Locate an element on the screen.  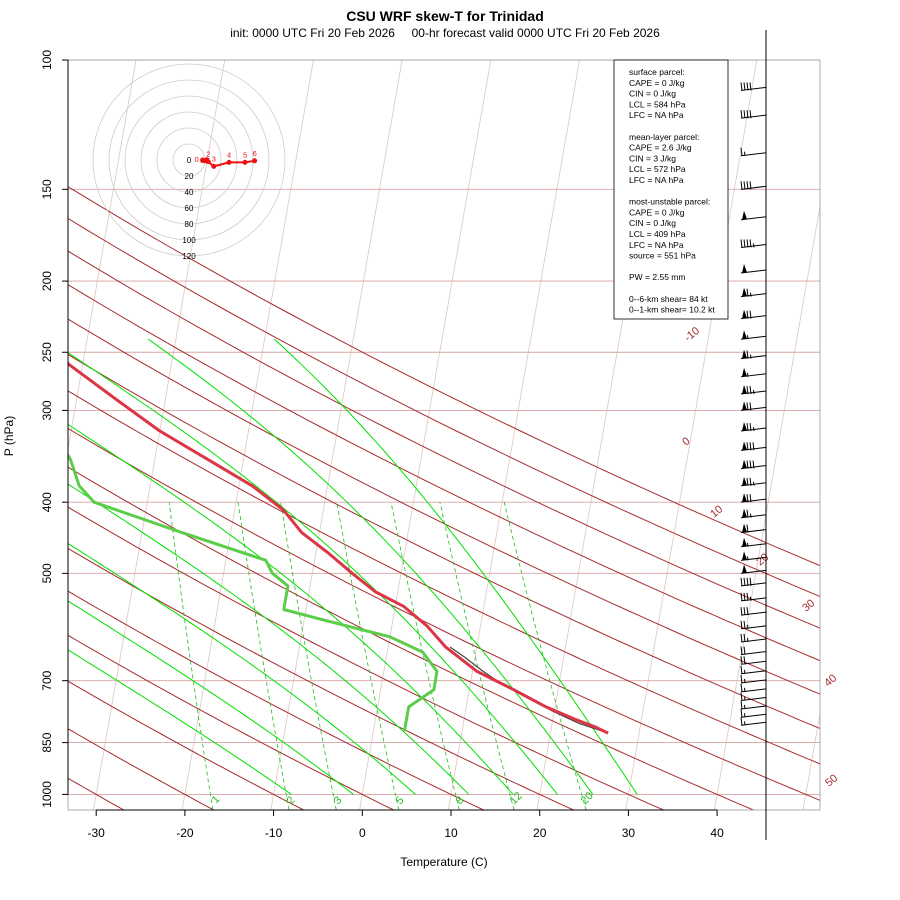
parcel-box-line: LCL = 572 hPa is located at coordinates (657, 169).